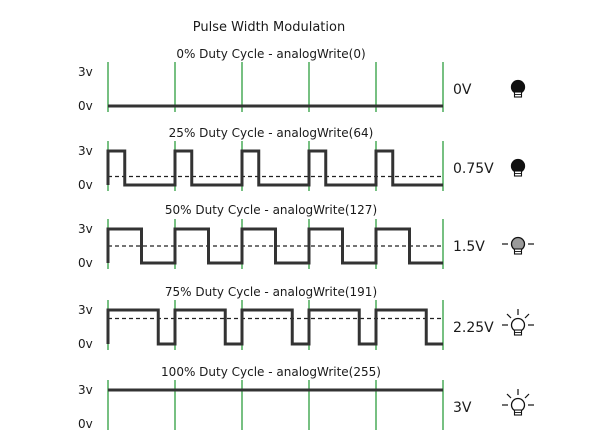 This screenshot has height=440, width=600. I want to click on figure-title: Pulse Width Modulation, so click(269, 27).